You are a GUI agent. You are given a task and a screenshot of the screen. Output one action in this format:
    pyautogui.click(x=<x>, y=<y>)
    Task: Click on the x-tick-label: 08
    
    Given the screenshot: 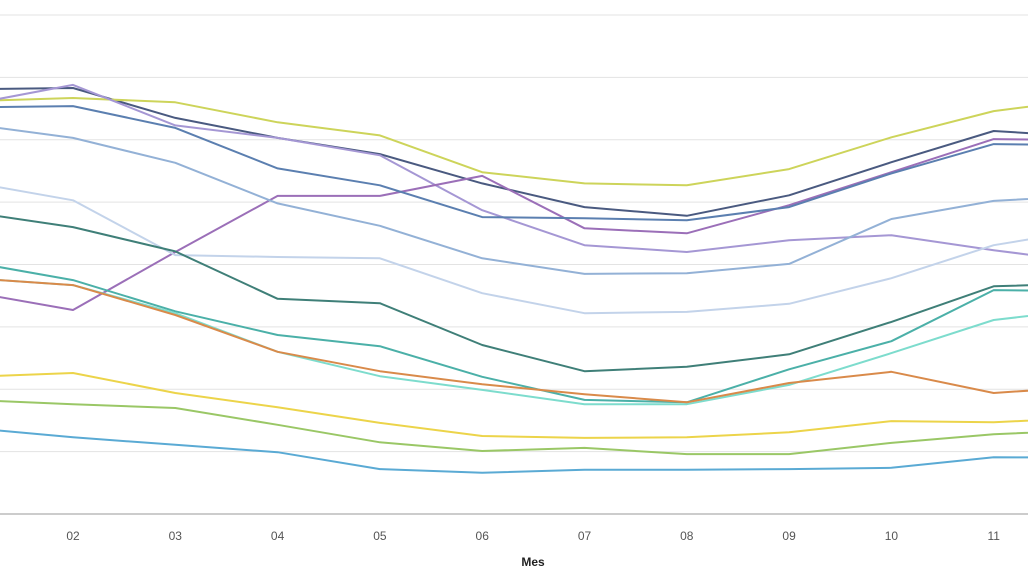 What is the action you would take?
    pyautogui.click(x=687, y=536)
    